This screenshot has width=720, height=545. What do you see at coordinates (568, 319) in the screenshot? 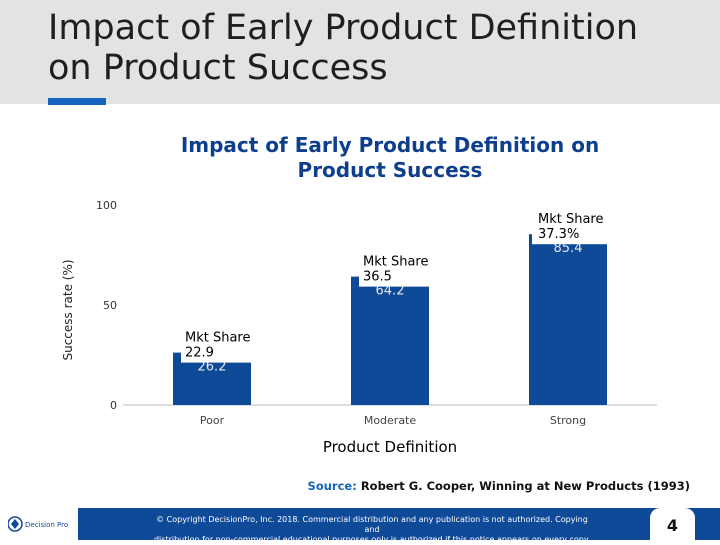
I see `bar-strong` at bounding box center [568, 319].